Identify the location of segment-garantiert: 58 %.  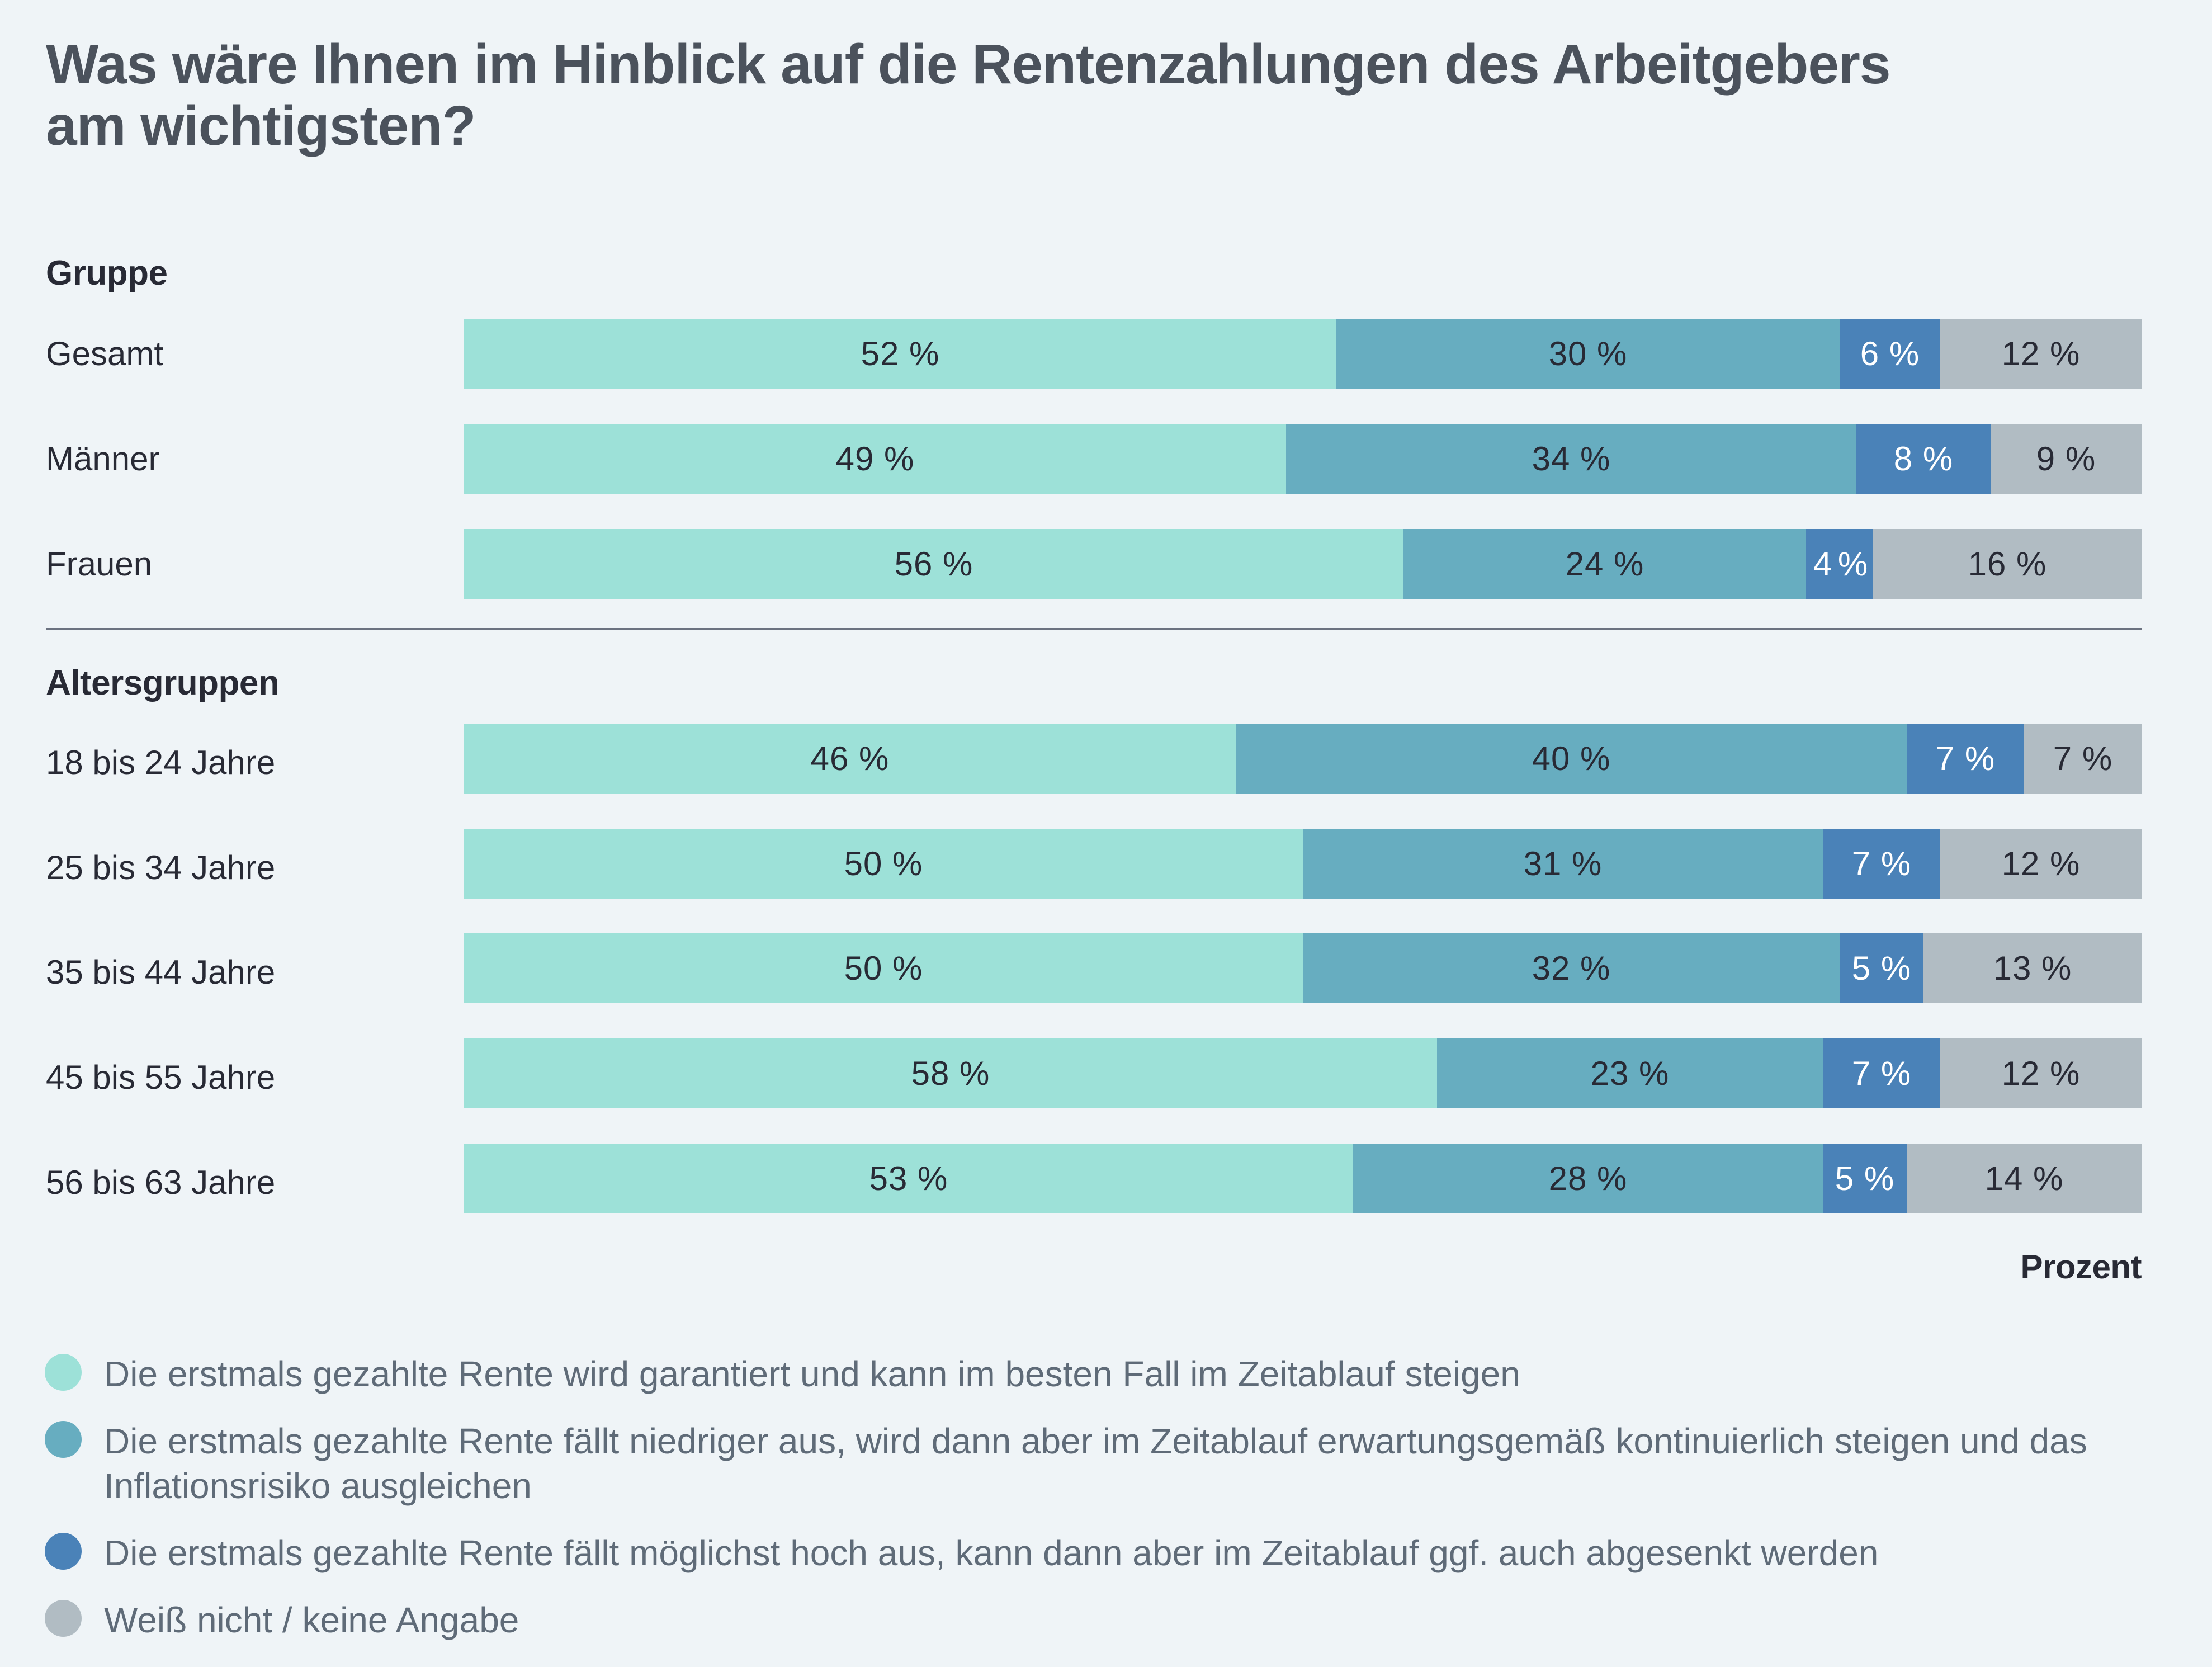
(950, 1073).